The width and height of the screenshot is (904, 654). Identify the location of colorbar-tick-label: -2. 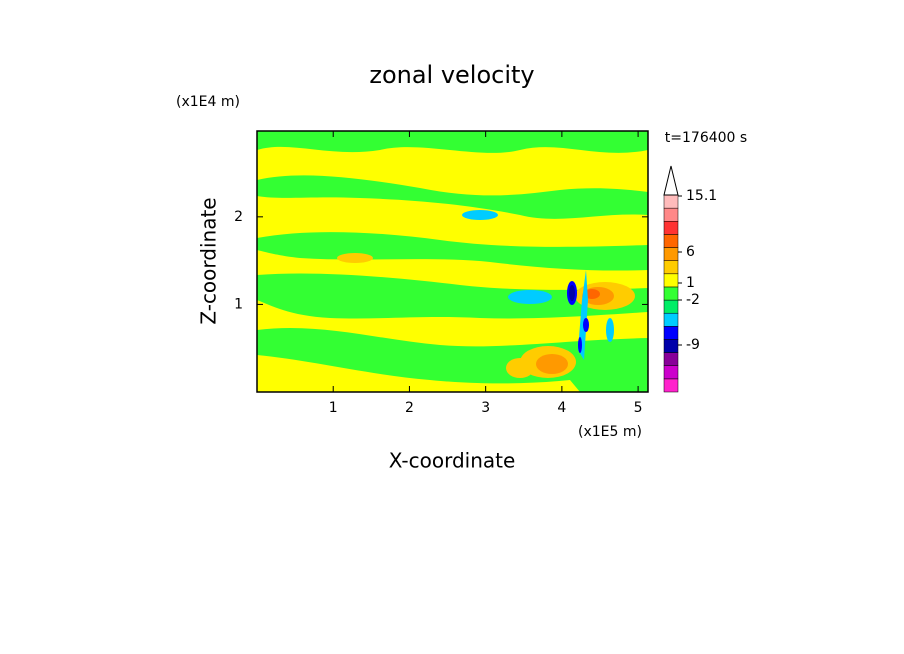
(693, 300).